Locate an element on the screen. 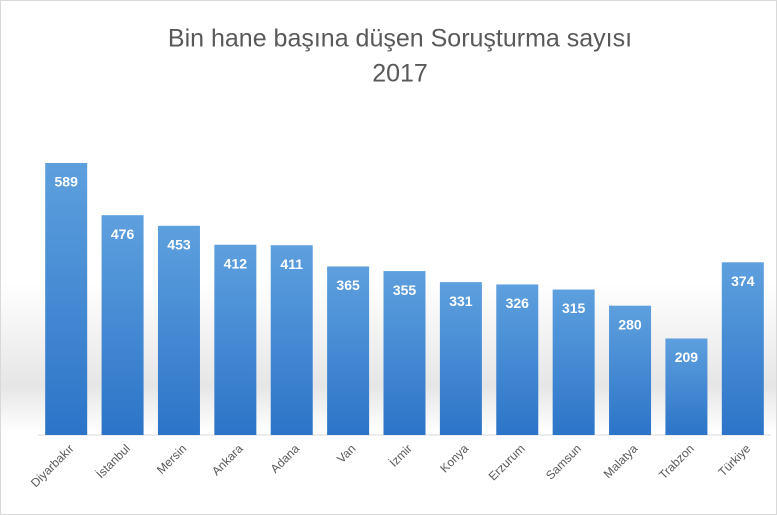  data-label: 315 is located at coordinates (574, 308).